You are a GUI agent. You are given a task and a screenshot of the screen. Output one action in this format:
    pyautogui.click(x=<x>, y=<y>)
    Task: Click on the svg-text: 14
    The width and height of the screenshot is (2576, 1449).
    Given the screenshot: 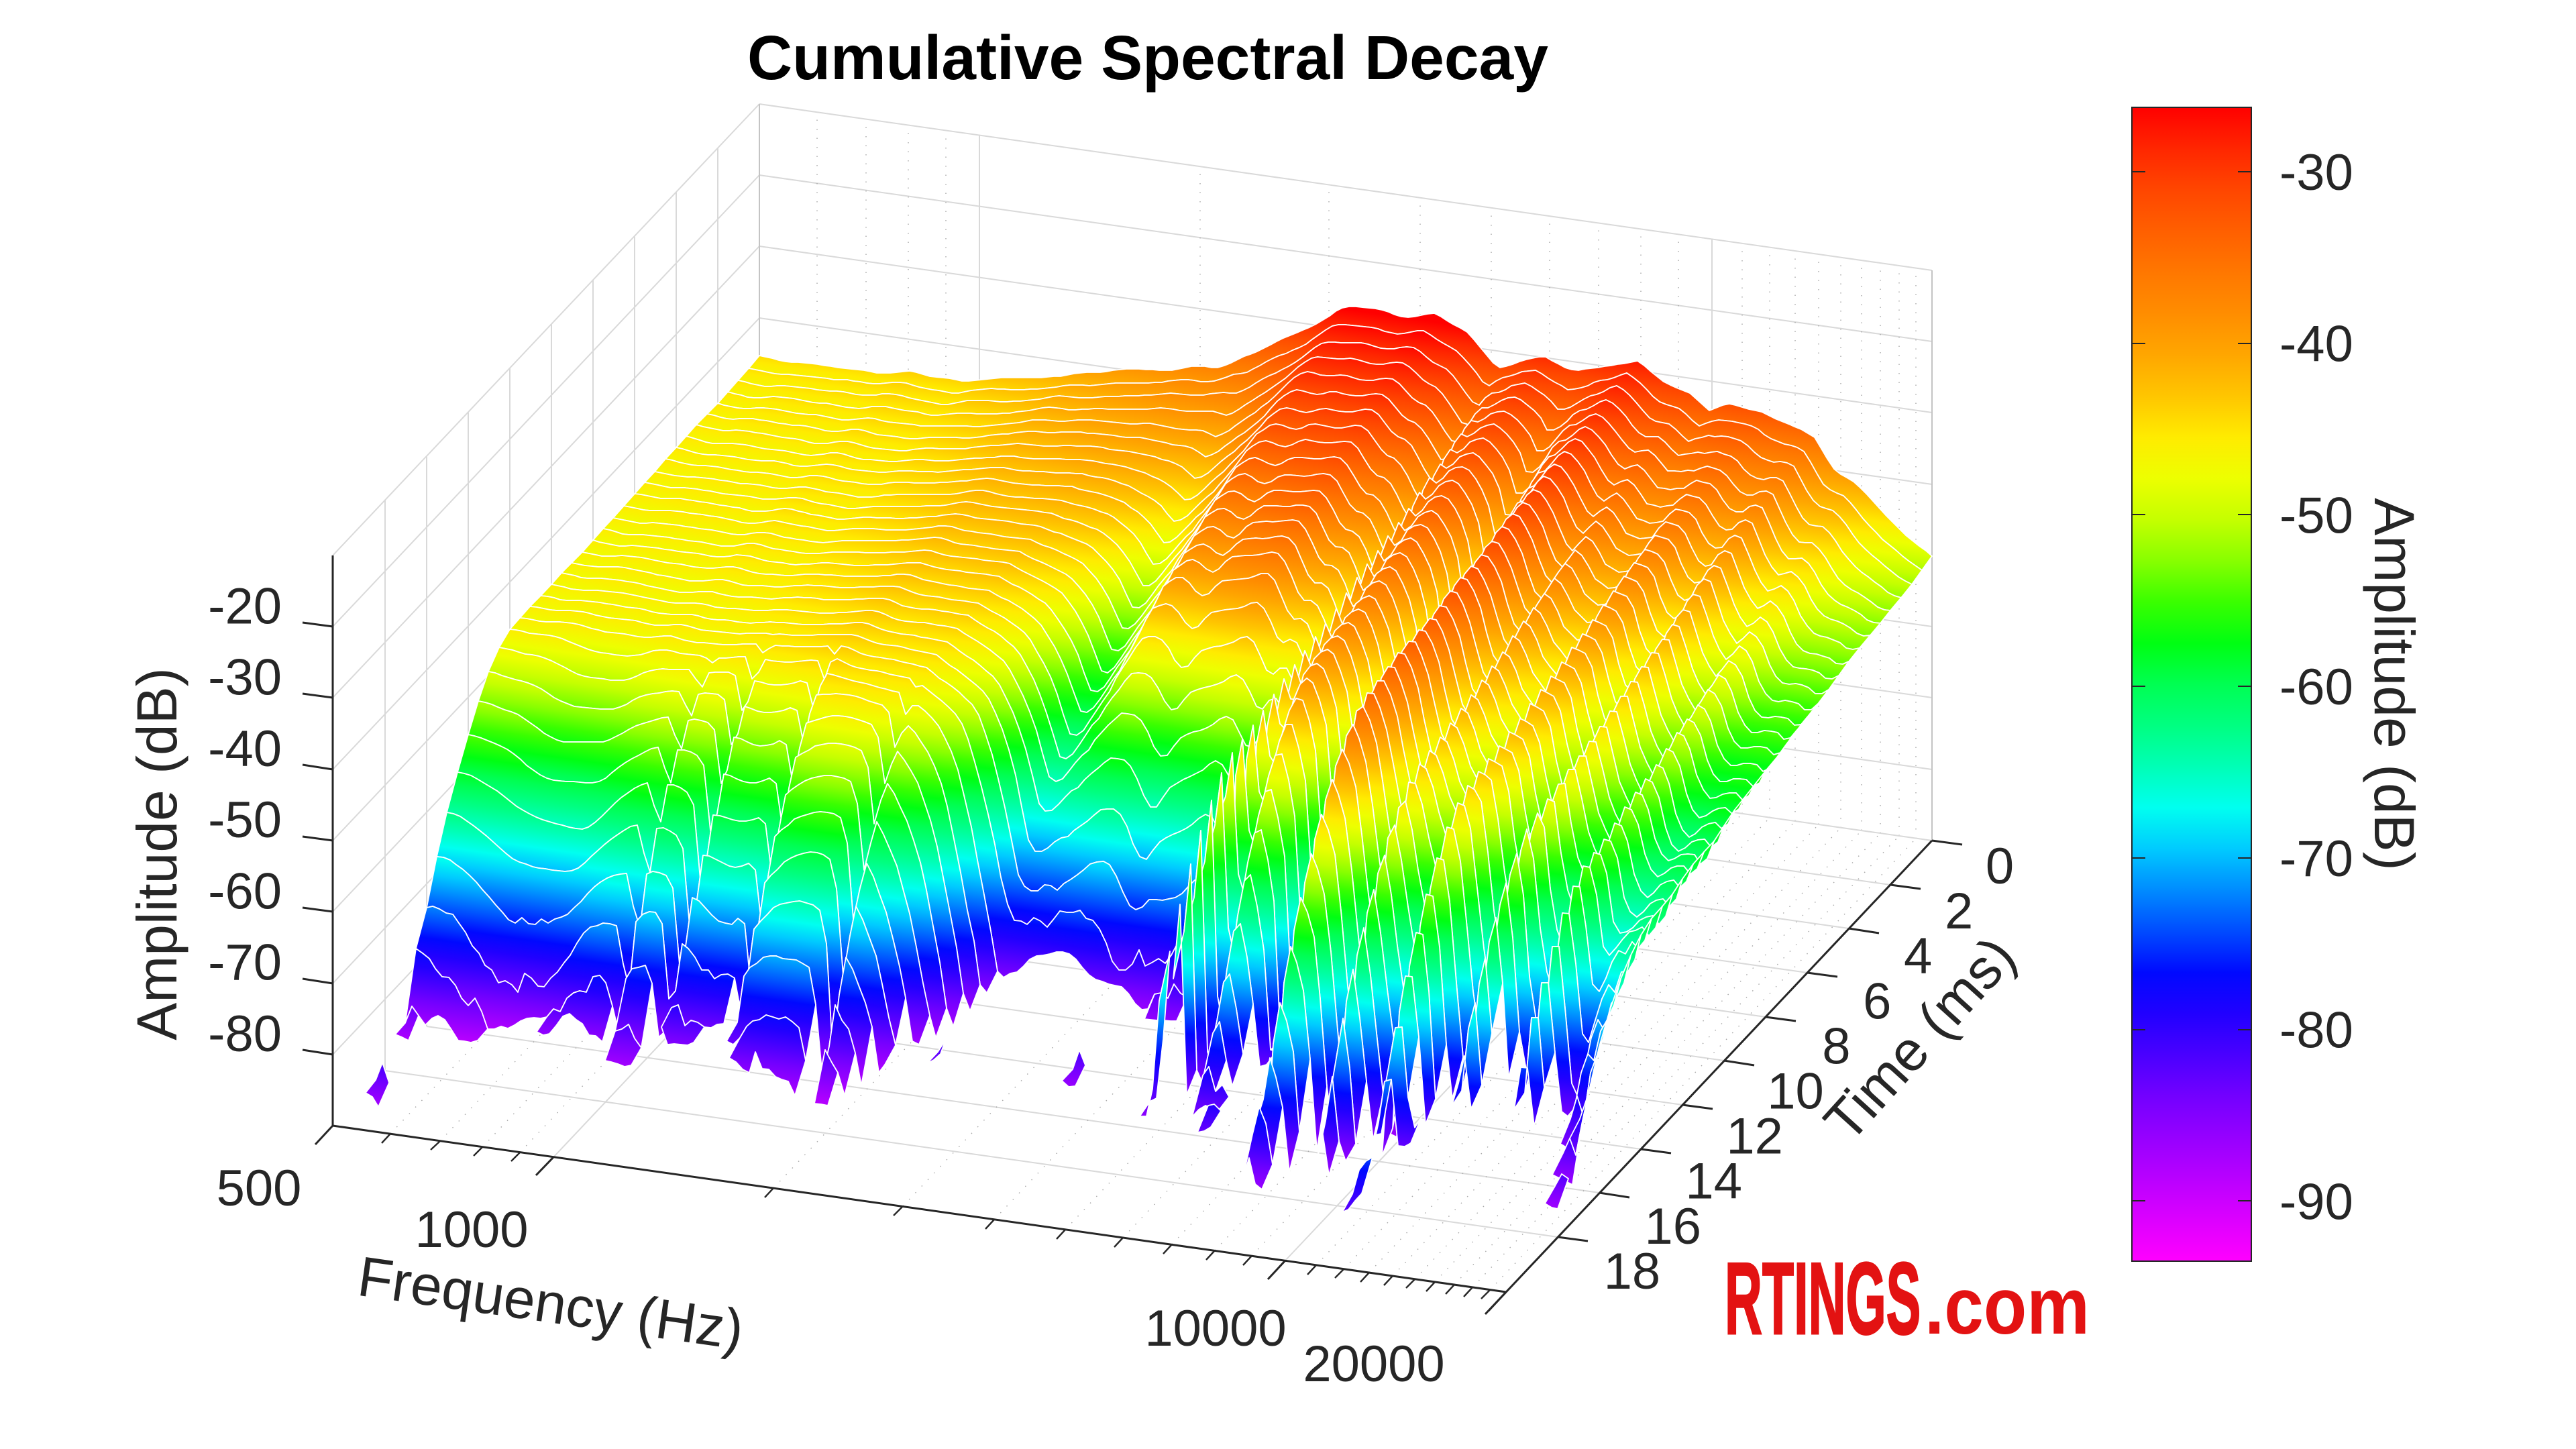 What is the action you would take?
    pyautogui.click(x=1713, y=1181)
    